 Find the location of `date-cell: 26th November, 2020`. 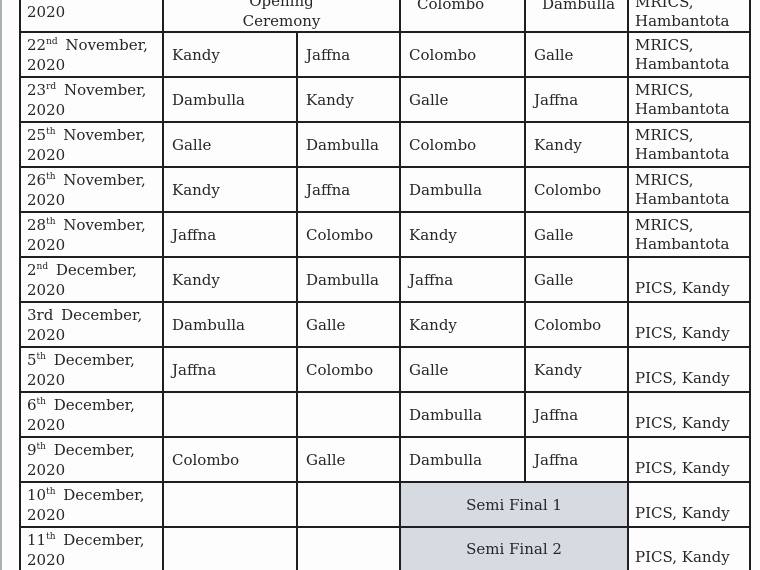

date-cell: 26th November, 2020 is located at coordinates (91, 189).